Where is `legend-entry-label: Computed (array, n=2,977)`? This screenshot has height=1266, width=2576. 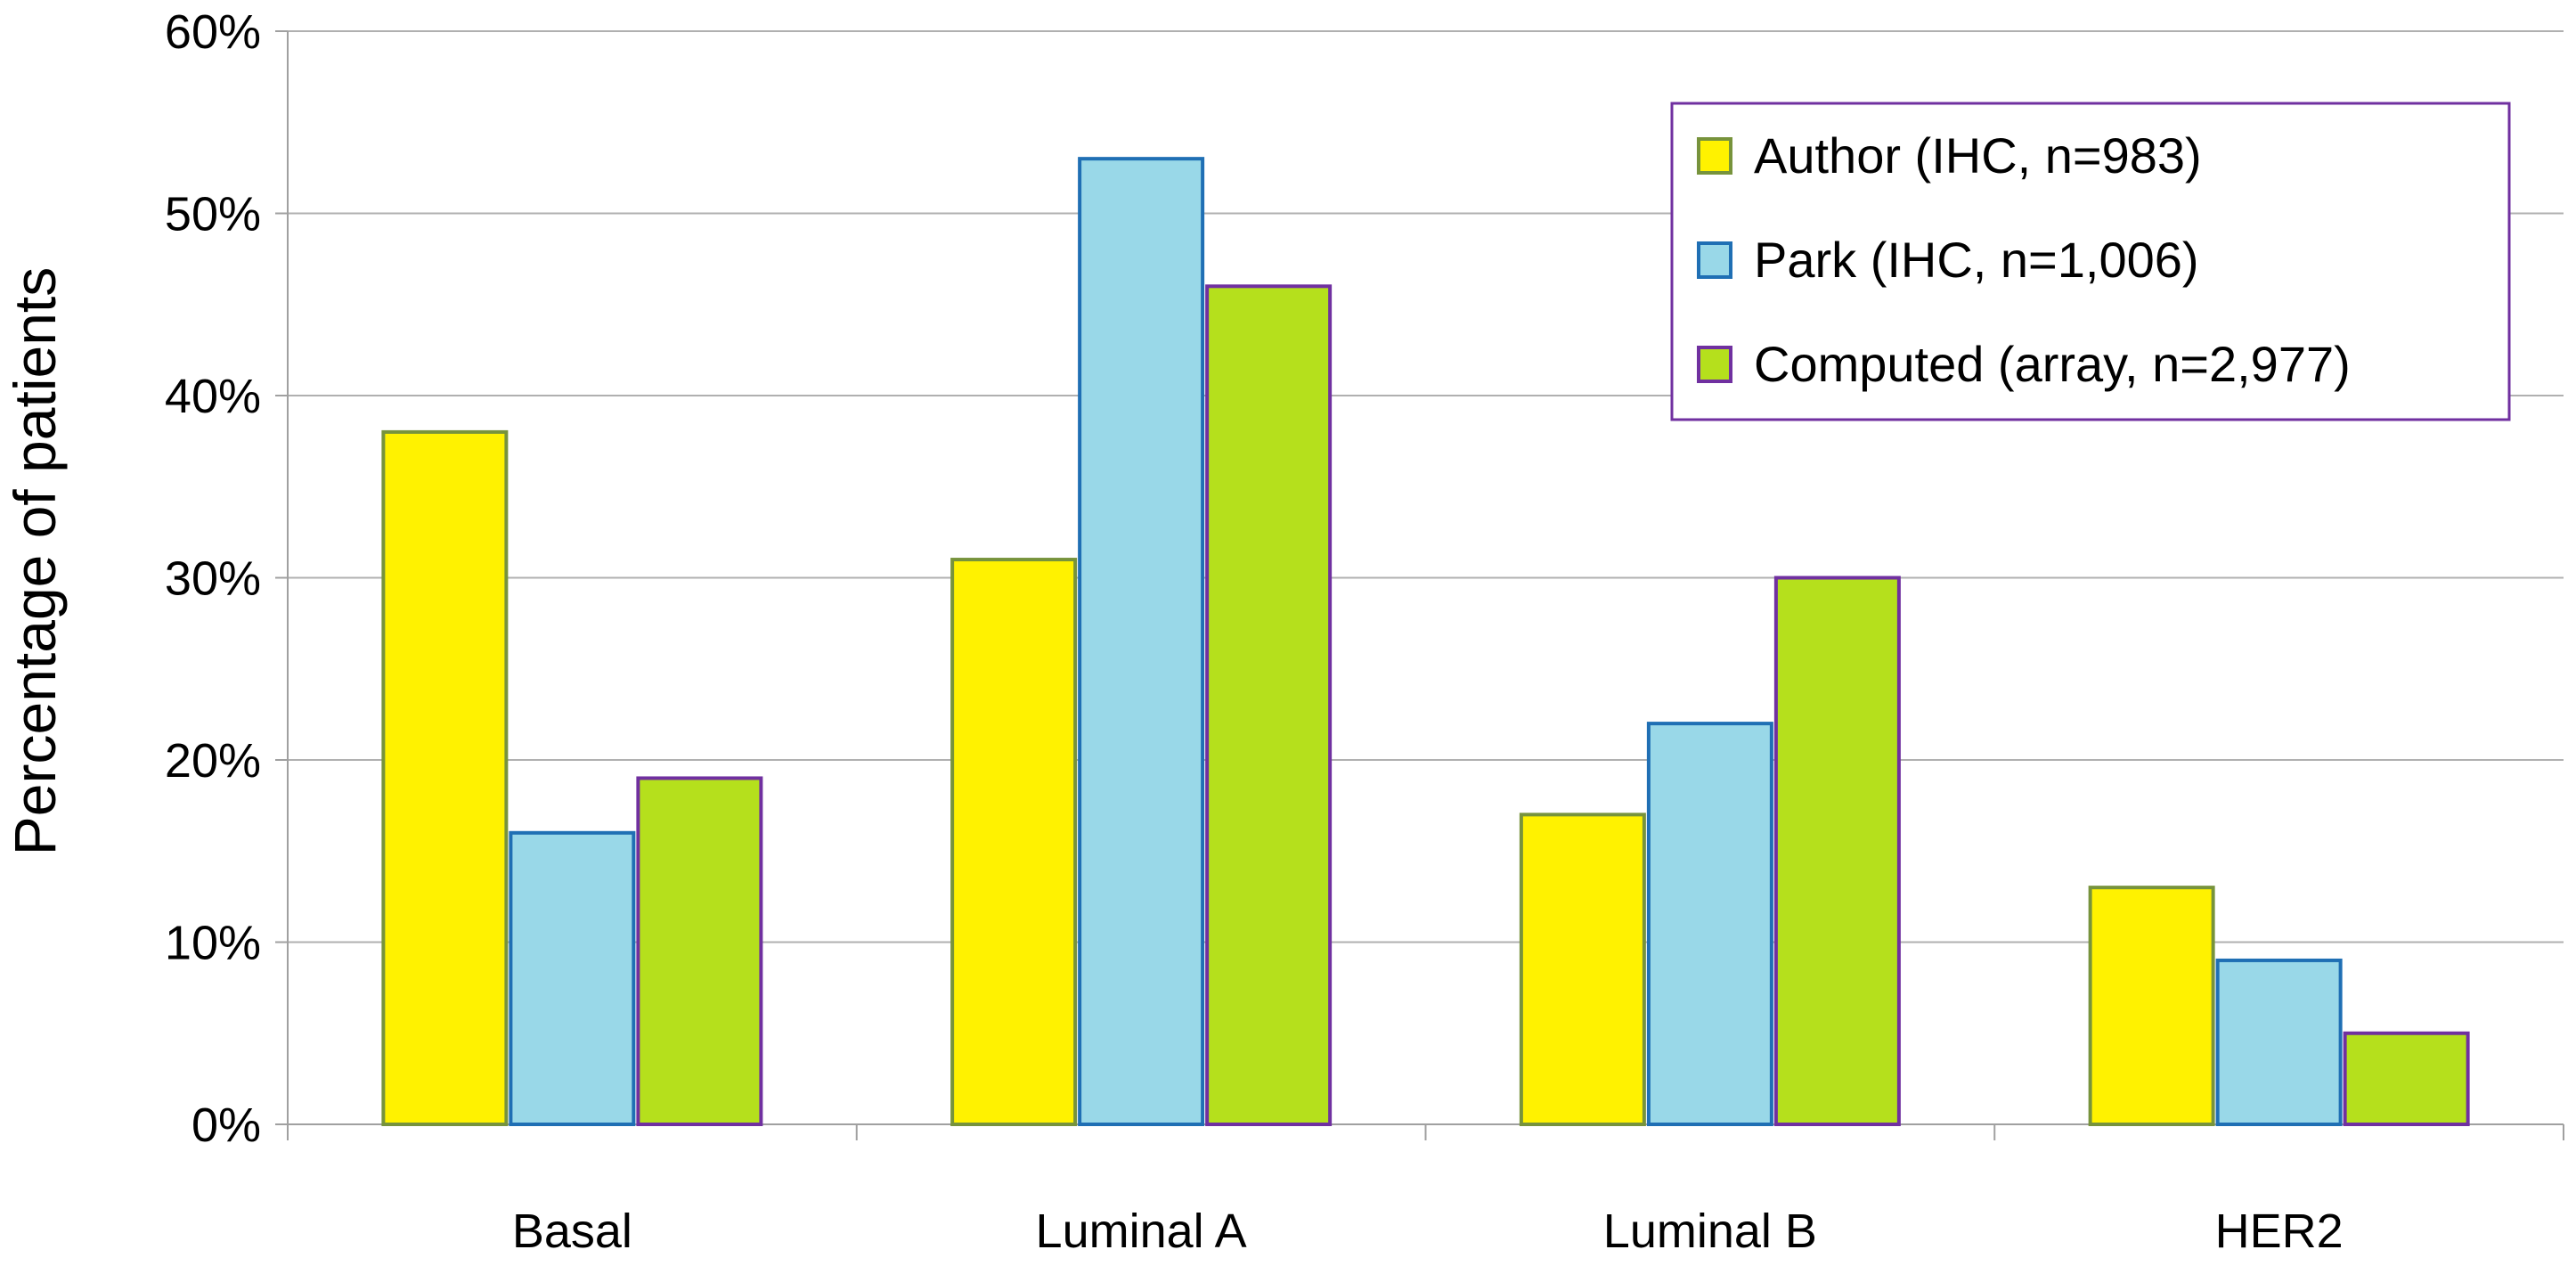 legend-entry-label: Computed (array, n=2,977) is located at coordinates (2052, 364).